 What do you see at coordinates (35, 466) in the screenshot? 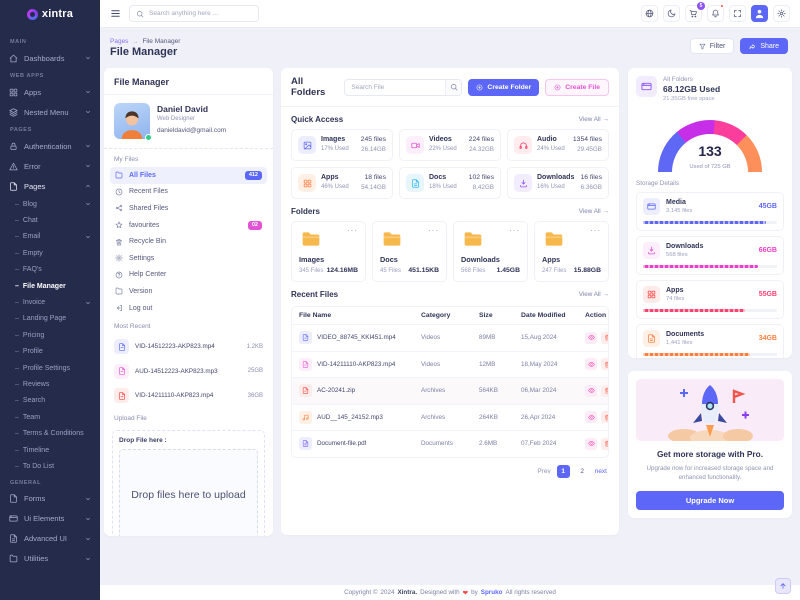
I see `sidebar-item-to-do-list: – To Do List` at bounding box center [35, 466].